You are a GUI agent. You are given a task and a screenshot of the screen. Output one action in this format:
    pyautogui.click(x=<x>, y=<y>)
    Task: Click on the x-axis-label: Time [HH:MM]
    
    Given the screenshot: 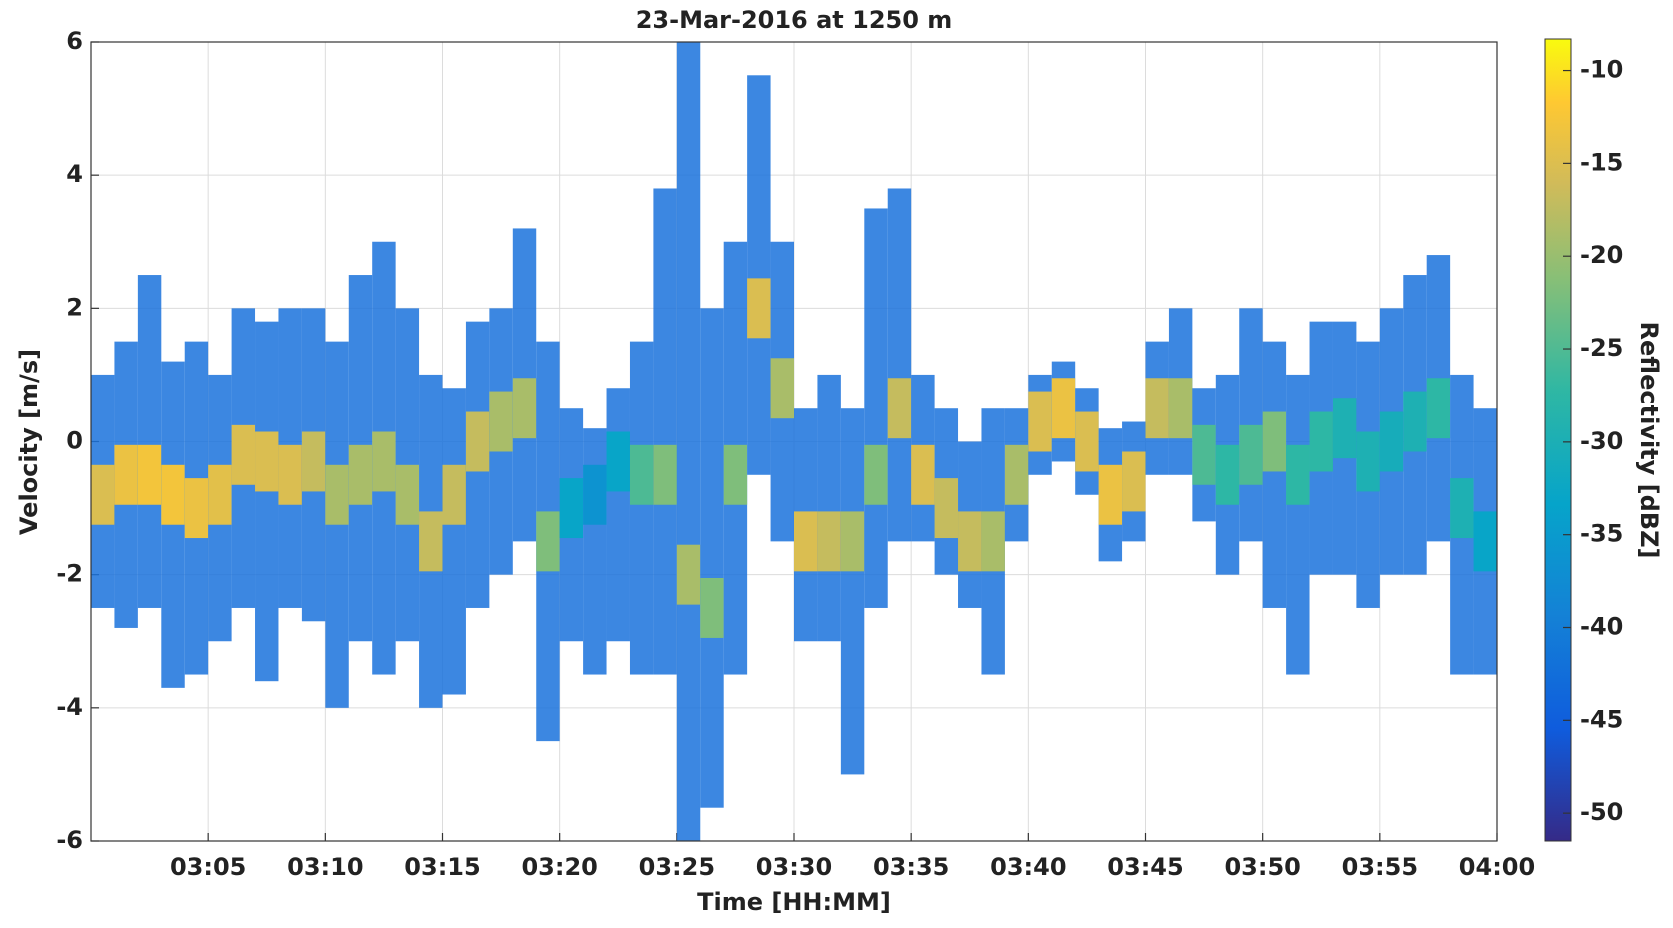 What is the action you would take?
    pyautogui.click(x=794, y=902)
    